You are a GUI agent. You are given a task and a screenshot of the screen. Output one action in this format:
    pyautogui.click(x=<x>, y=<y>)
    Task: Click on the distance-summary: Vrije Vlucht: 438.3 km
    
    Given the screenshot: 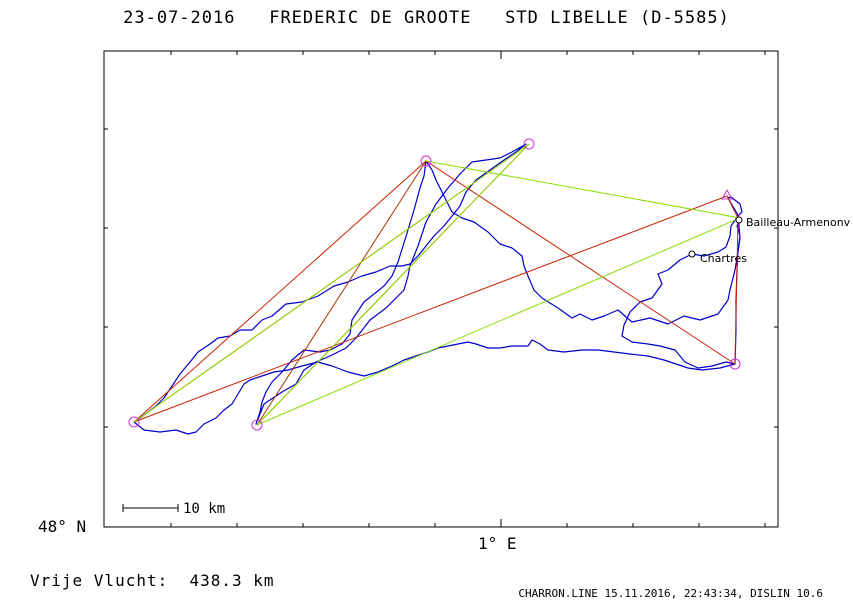 What is the action you would take?
    pyautogui.click(x=152, y=580)
    